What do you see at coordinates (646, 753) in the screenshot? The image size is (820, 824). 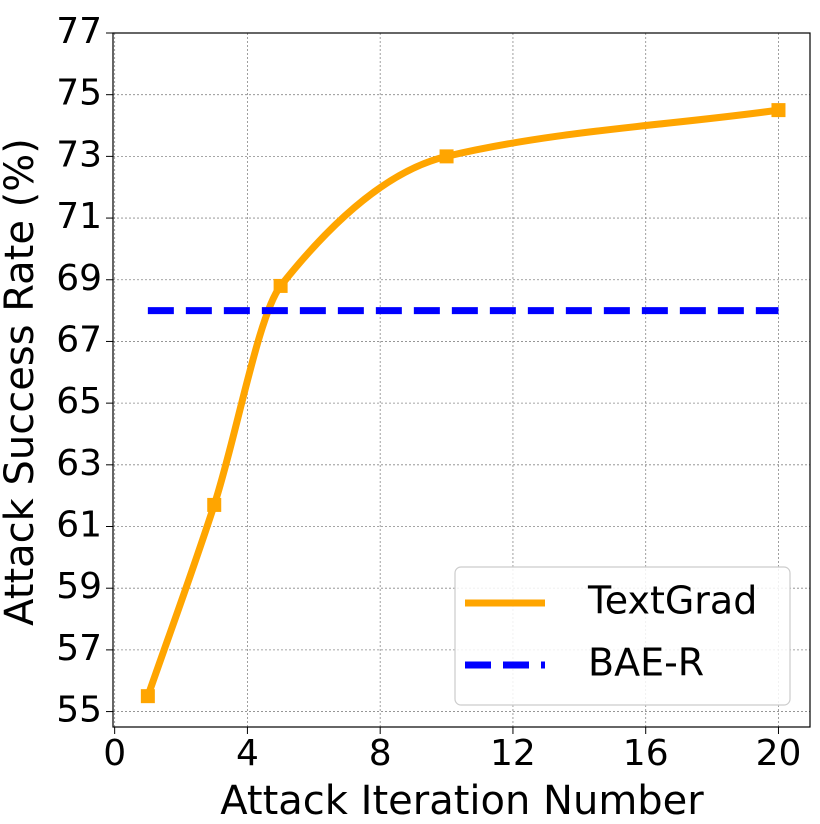 I see `x-tick-label: 16` at bounding box center [646, 753].